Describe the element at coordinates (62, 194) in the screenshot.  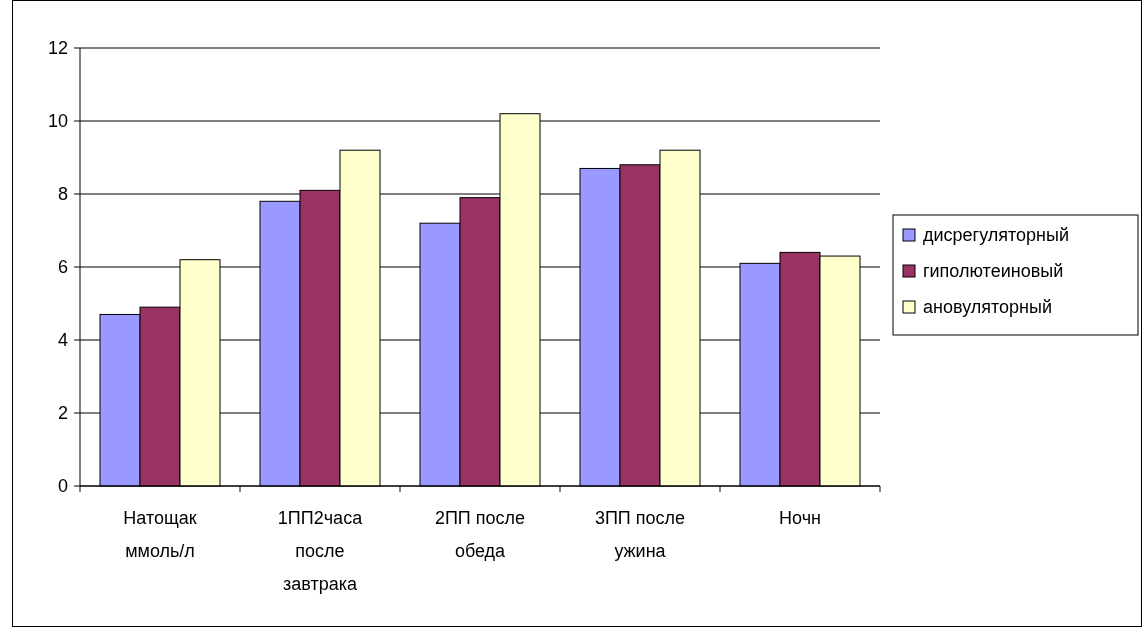
I see `y-tick-label: 8` at that location.